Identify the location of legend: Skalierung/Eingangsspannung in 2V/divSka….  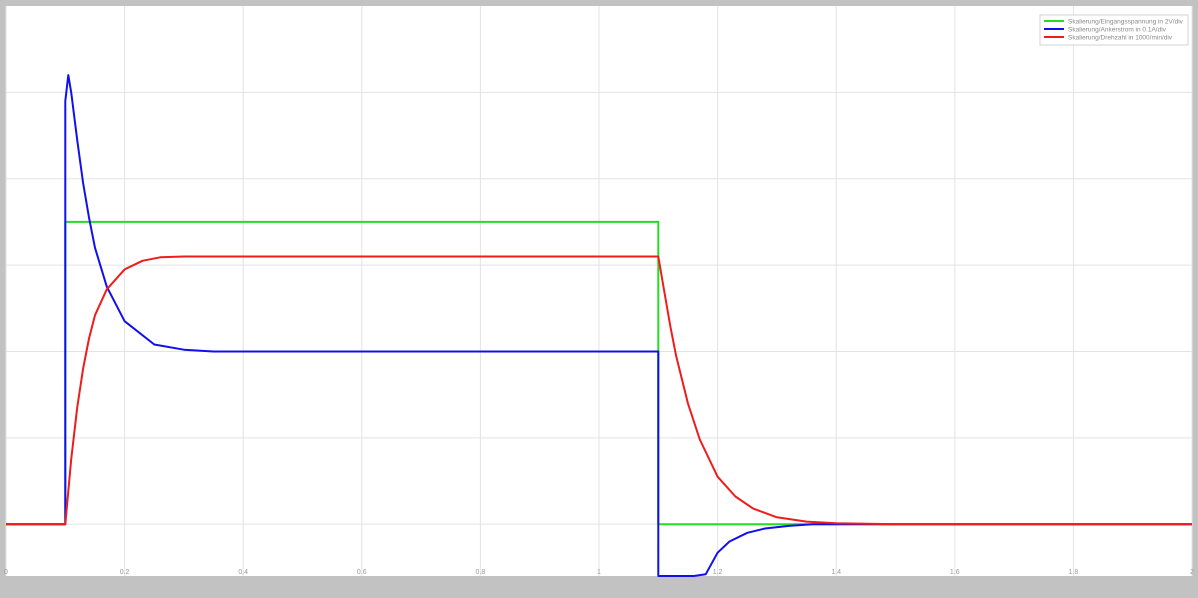
(1114, 30).